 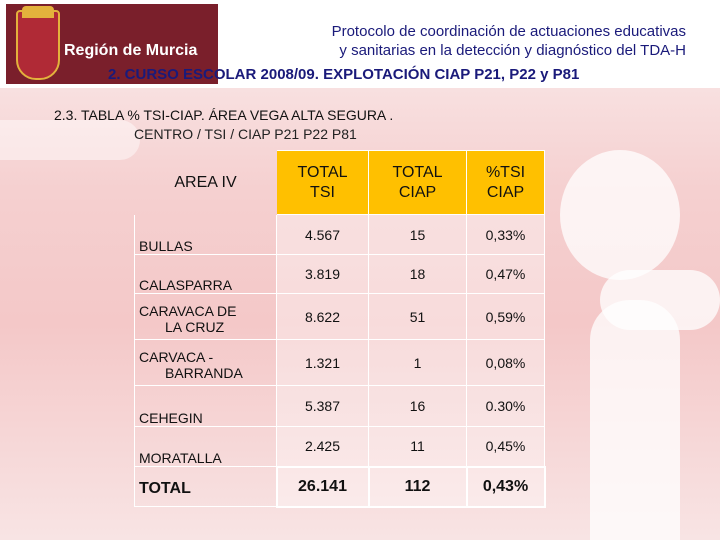 What do you see at coordinates (322, 316) in the screenshot?
I see `total-tsi-cell: 8.622` at bounding box center [322, 316].